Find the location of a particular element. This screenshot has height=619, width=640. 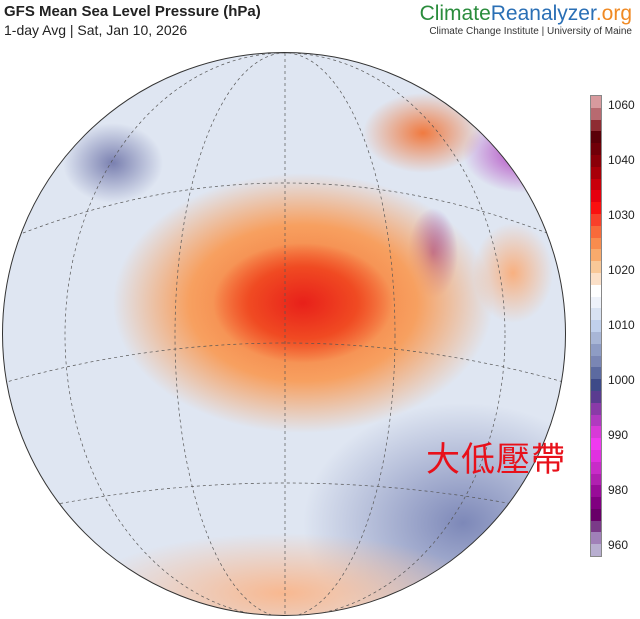

colorbar-tick-label: 1030 is located at coordinates (621, 215).